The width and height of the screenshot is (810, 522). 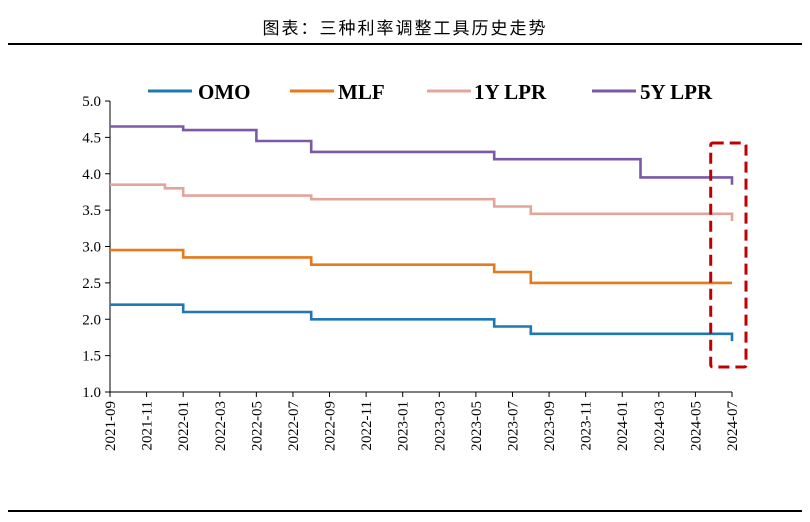 What do you see at coordinates (331, 426) in the screenshot?
I see `x-tick-label: 2022-09` at bounding box center [331, 426].